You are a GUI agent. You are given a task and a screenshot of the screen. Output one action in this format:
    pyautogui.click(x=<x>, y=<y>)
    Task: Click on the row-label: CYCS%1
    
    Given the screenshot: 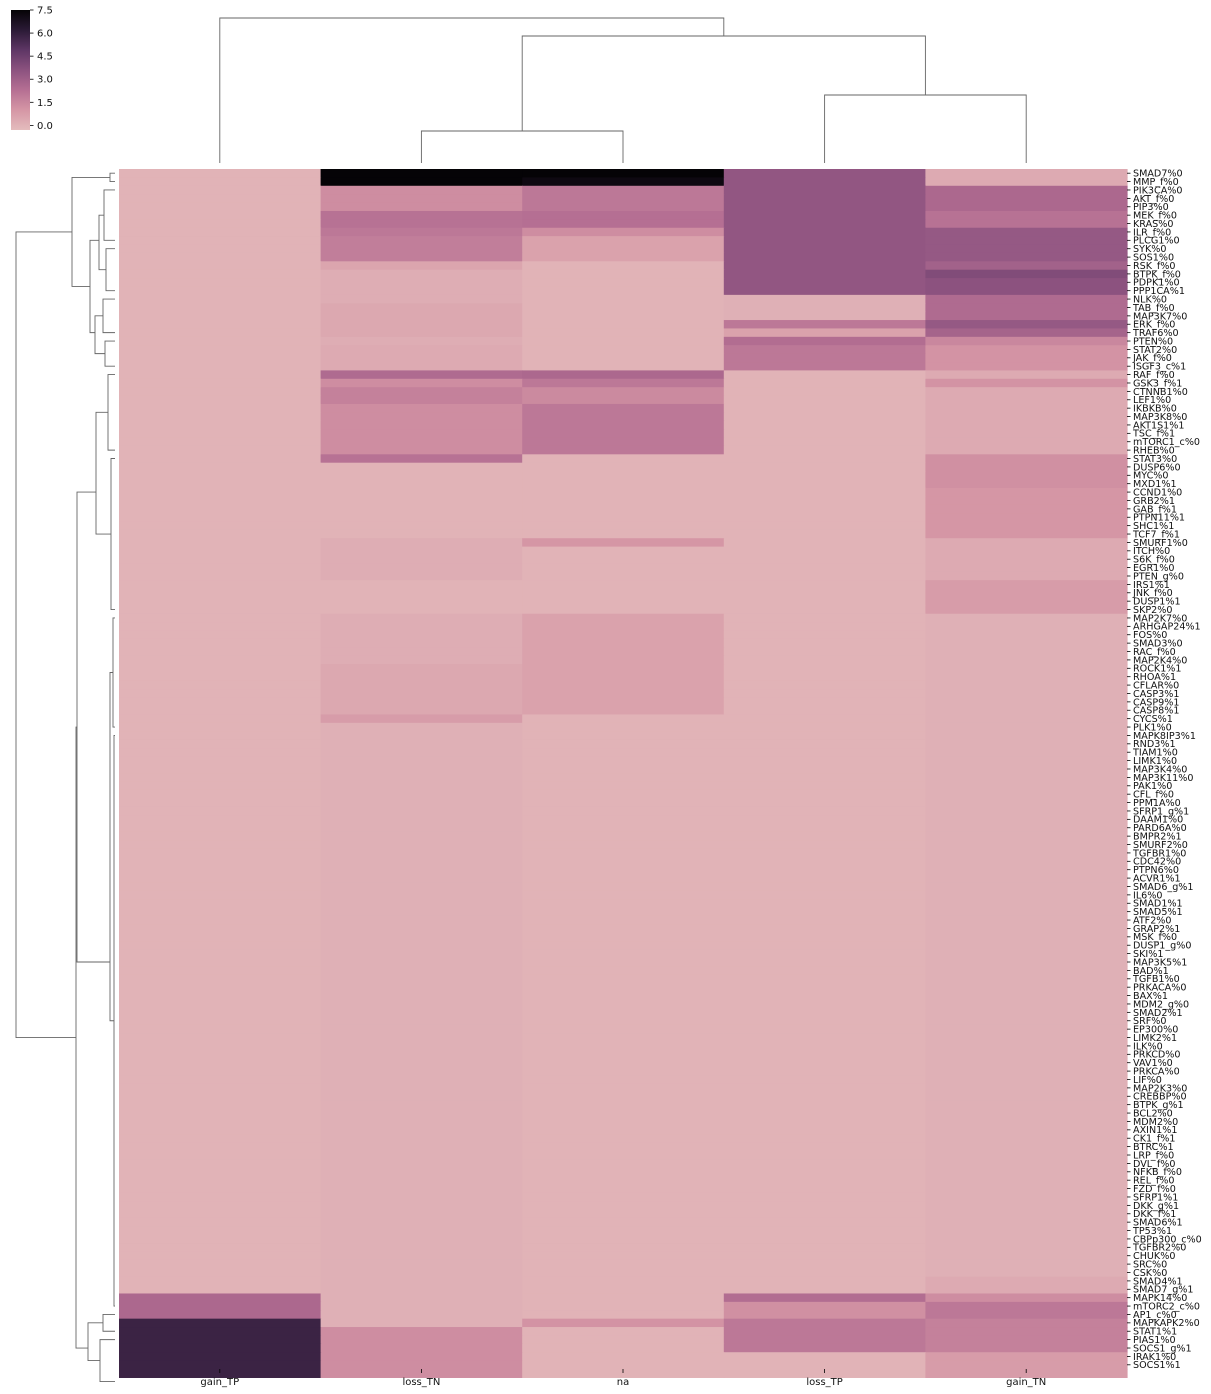 What is the action you would take?
    pyautogui.click(x=1153, y=719)
    